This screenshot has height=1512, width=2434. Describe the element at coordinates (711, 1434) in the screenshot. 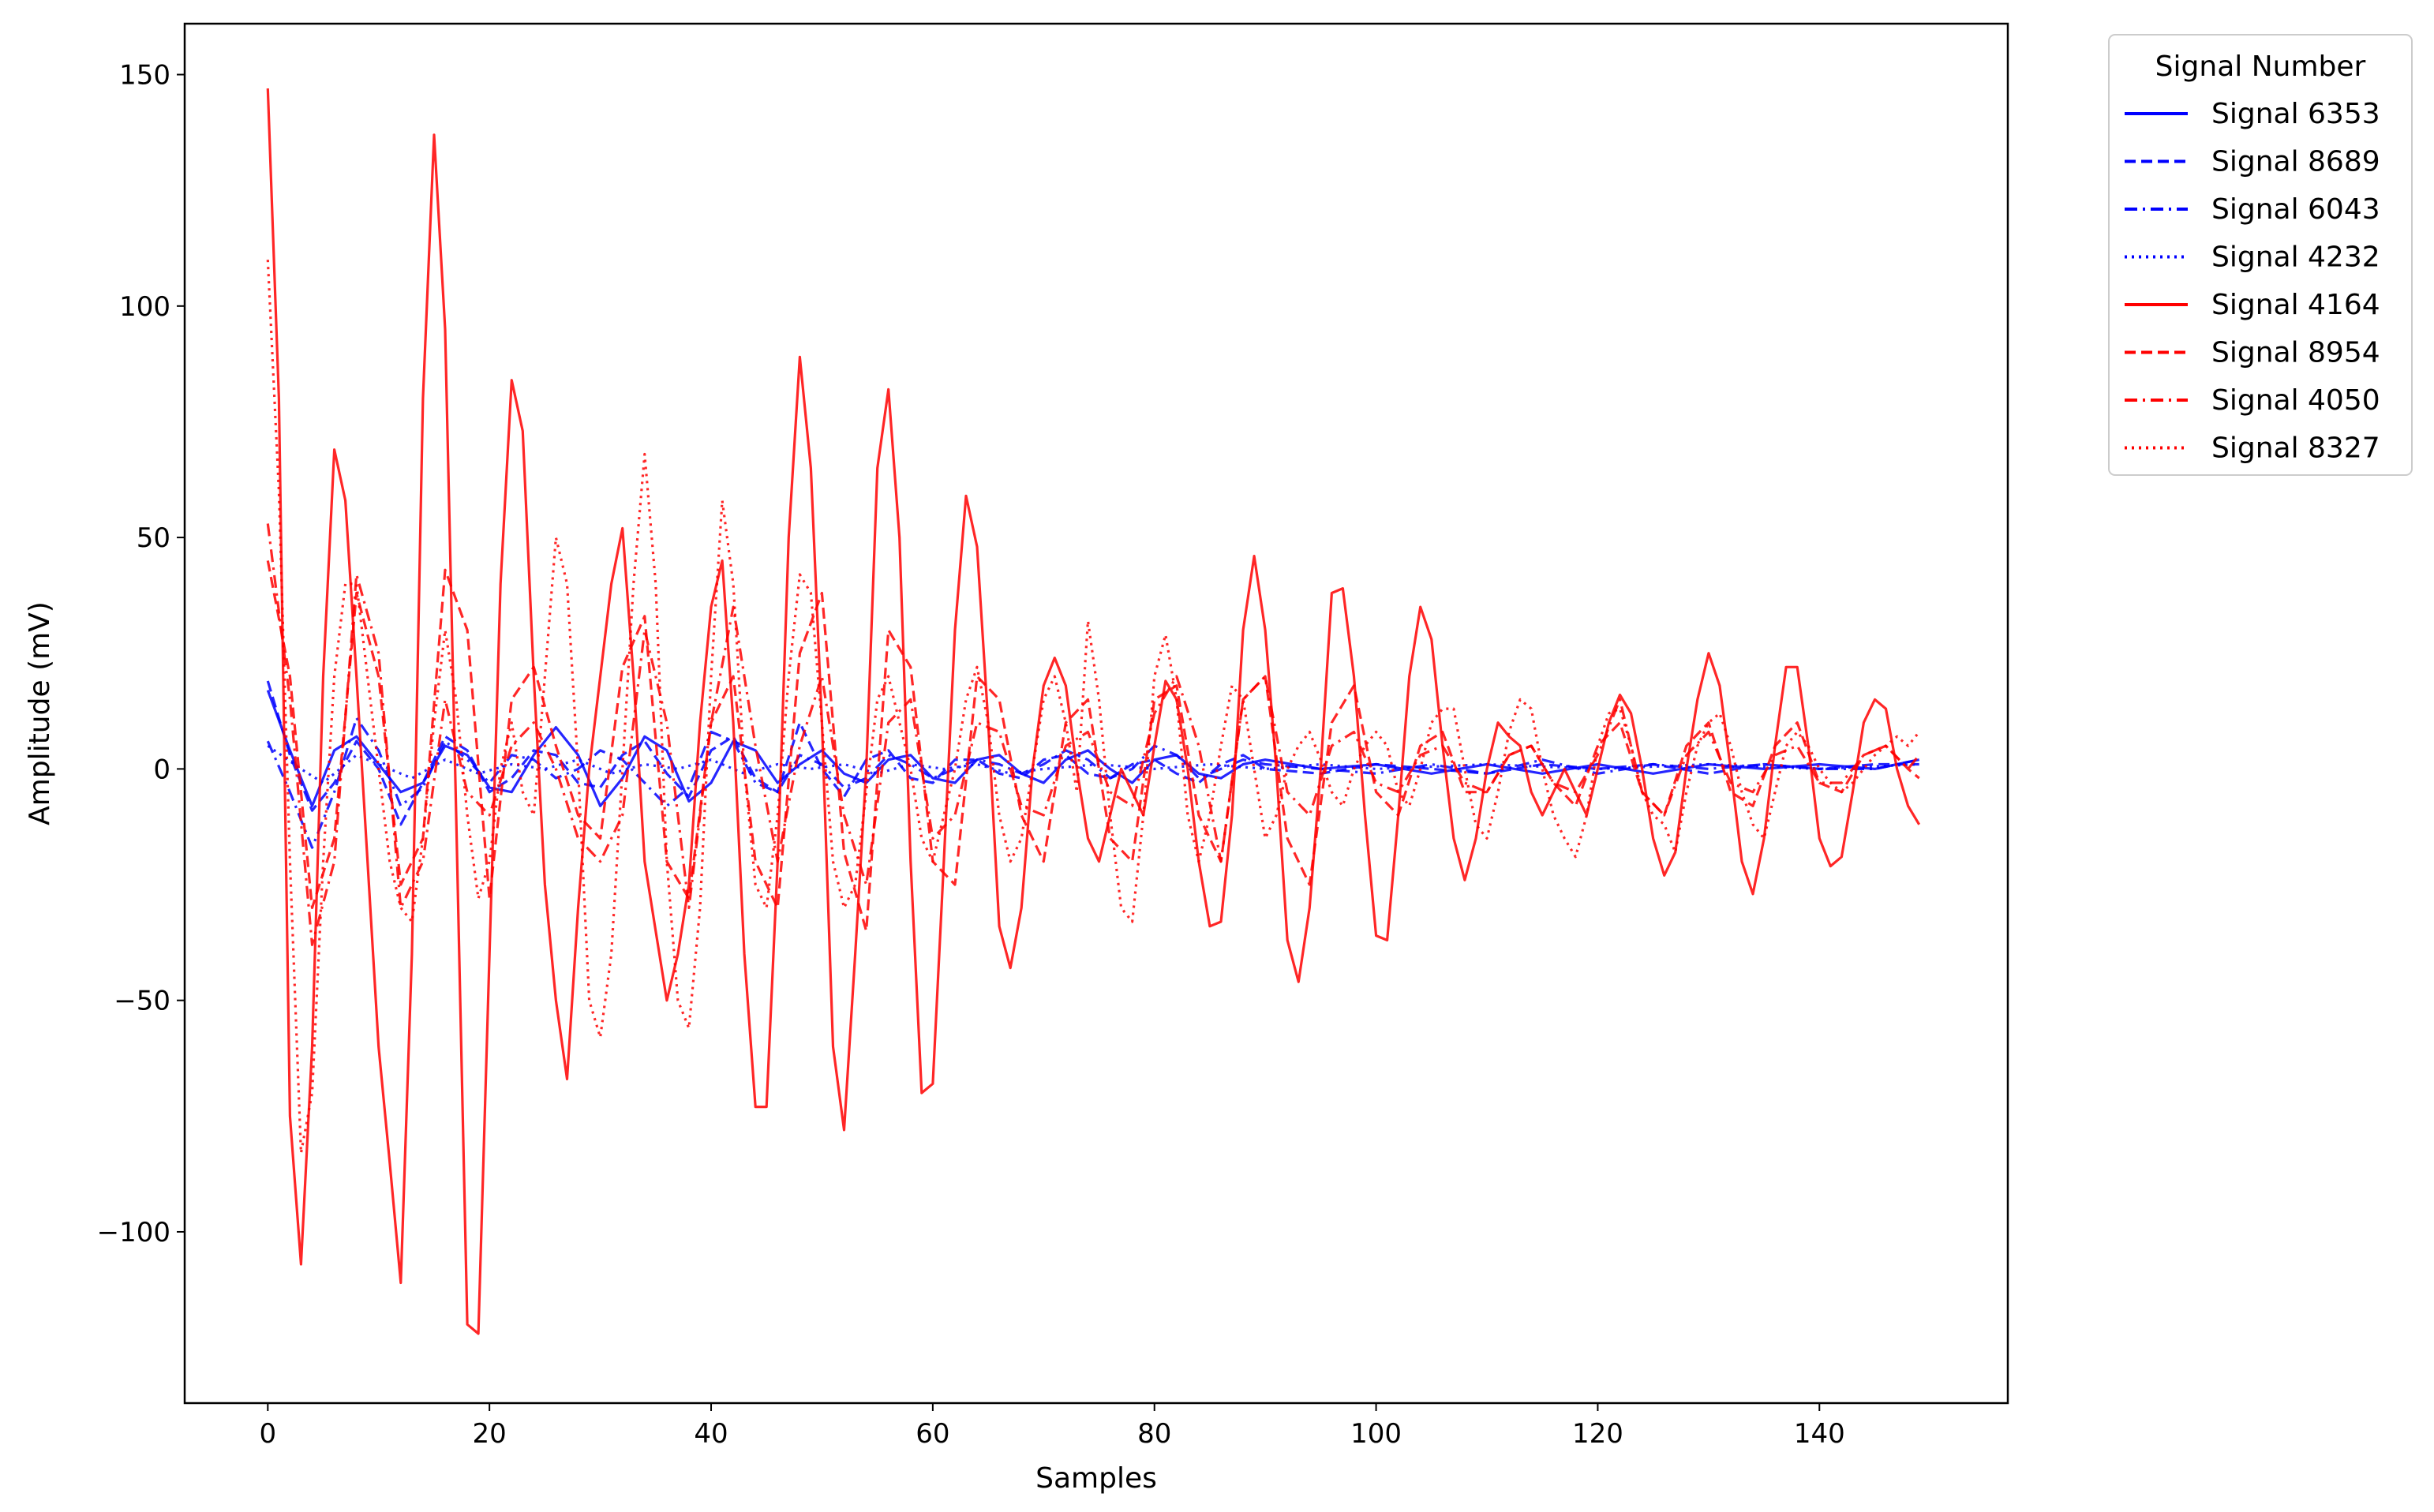

I see `x-tick-label: 40` at that location.